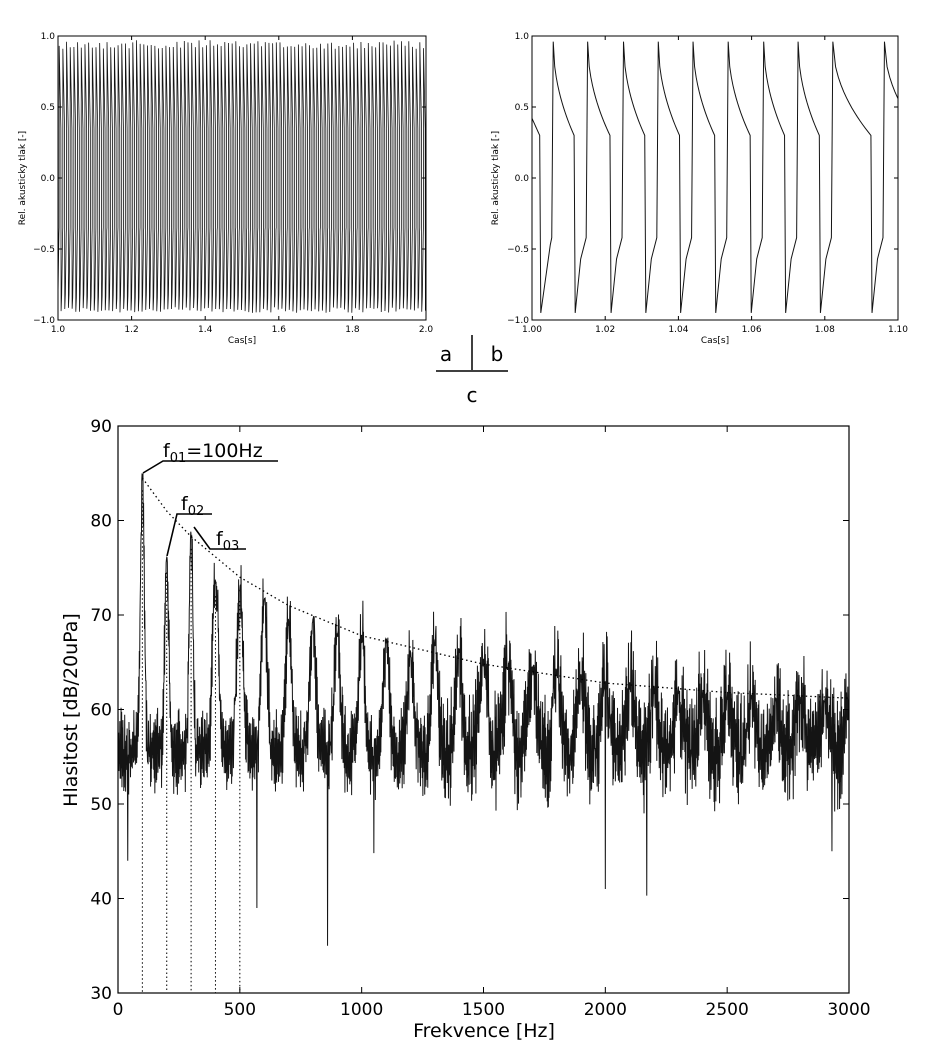 The height and width of the screenshot is (1064, 944). I want to click on annotation-f01-label: f01=100Hz, so click(213, 453).